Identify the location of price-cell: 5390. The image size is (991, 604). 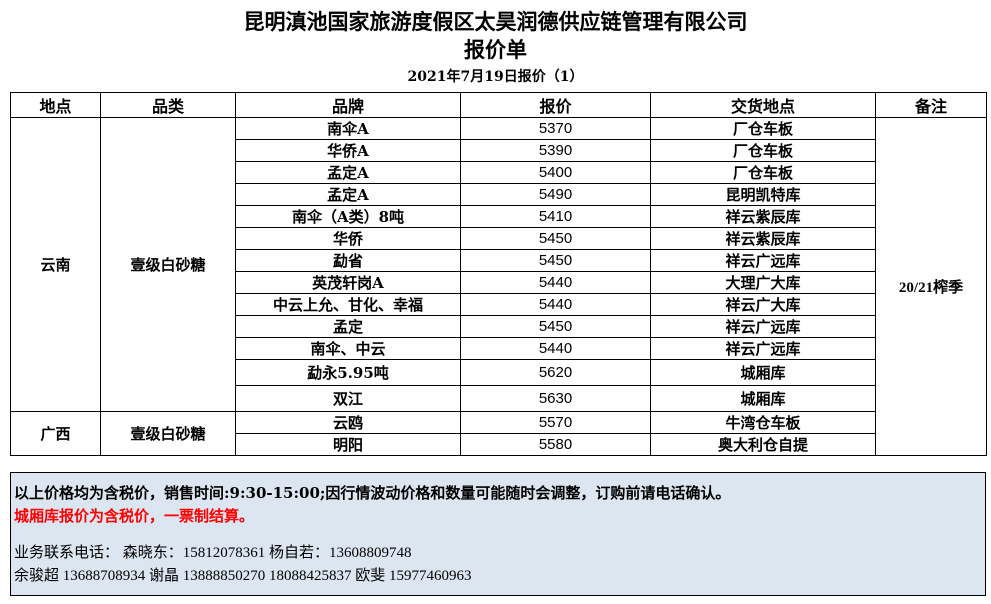
(555, 150).